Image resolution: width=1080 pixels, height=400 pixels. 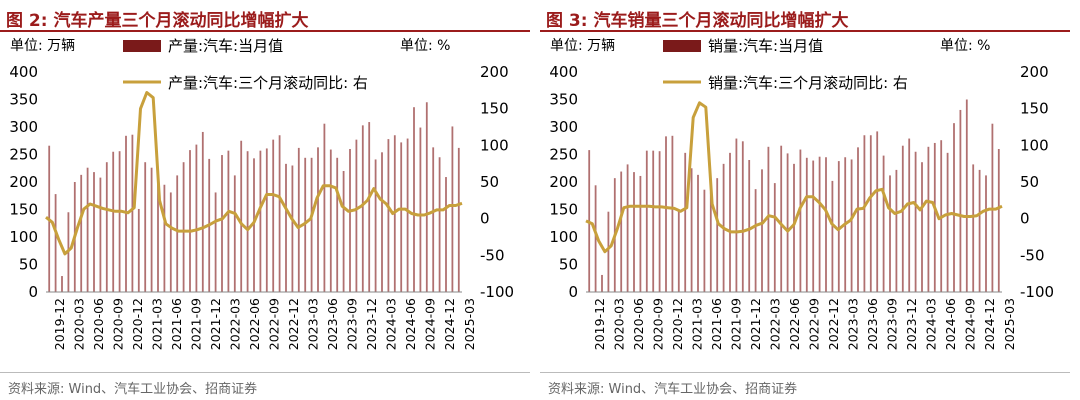 I want to click on y2-tick-label: -100, so click(x=1037, y=292).